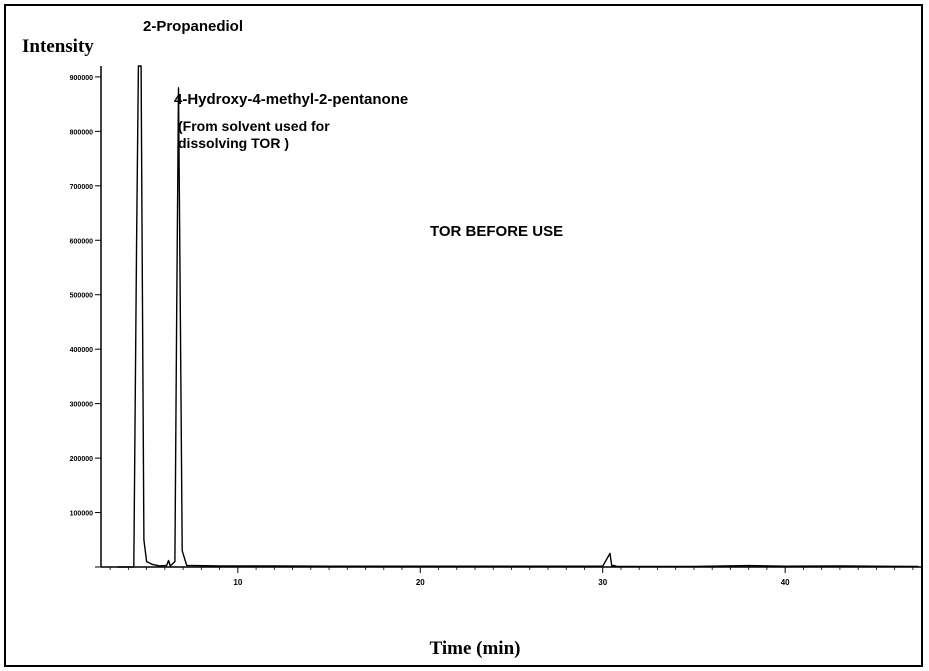 The height and width of the screenshot is (671, 929). What do you see at coordinates (602, 582) in the screenshot?
I see `x-tick-label: 30` at bounding box center [602, 582].